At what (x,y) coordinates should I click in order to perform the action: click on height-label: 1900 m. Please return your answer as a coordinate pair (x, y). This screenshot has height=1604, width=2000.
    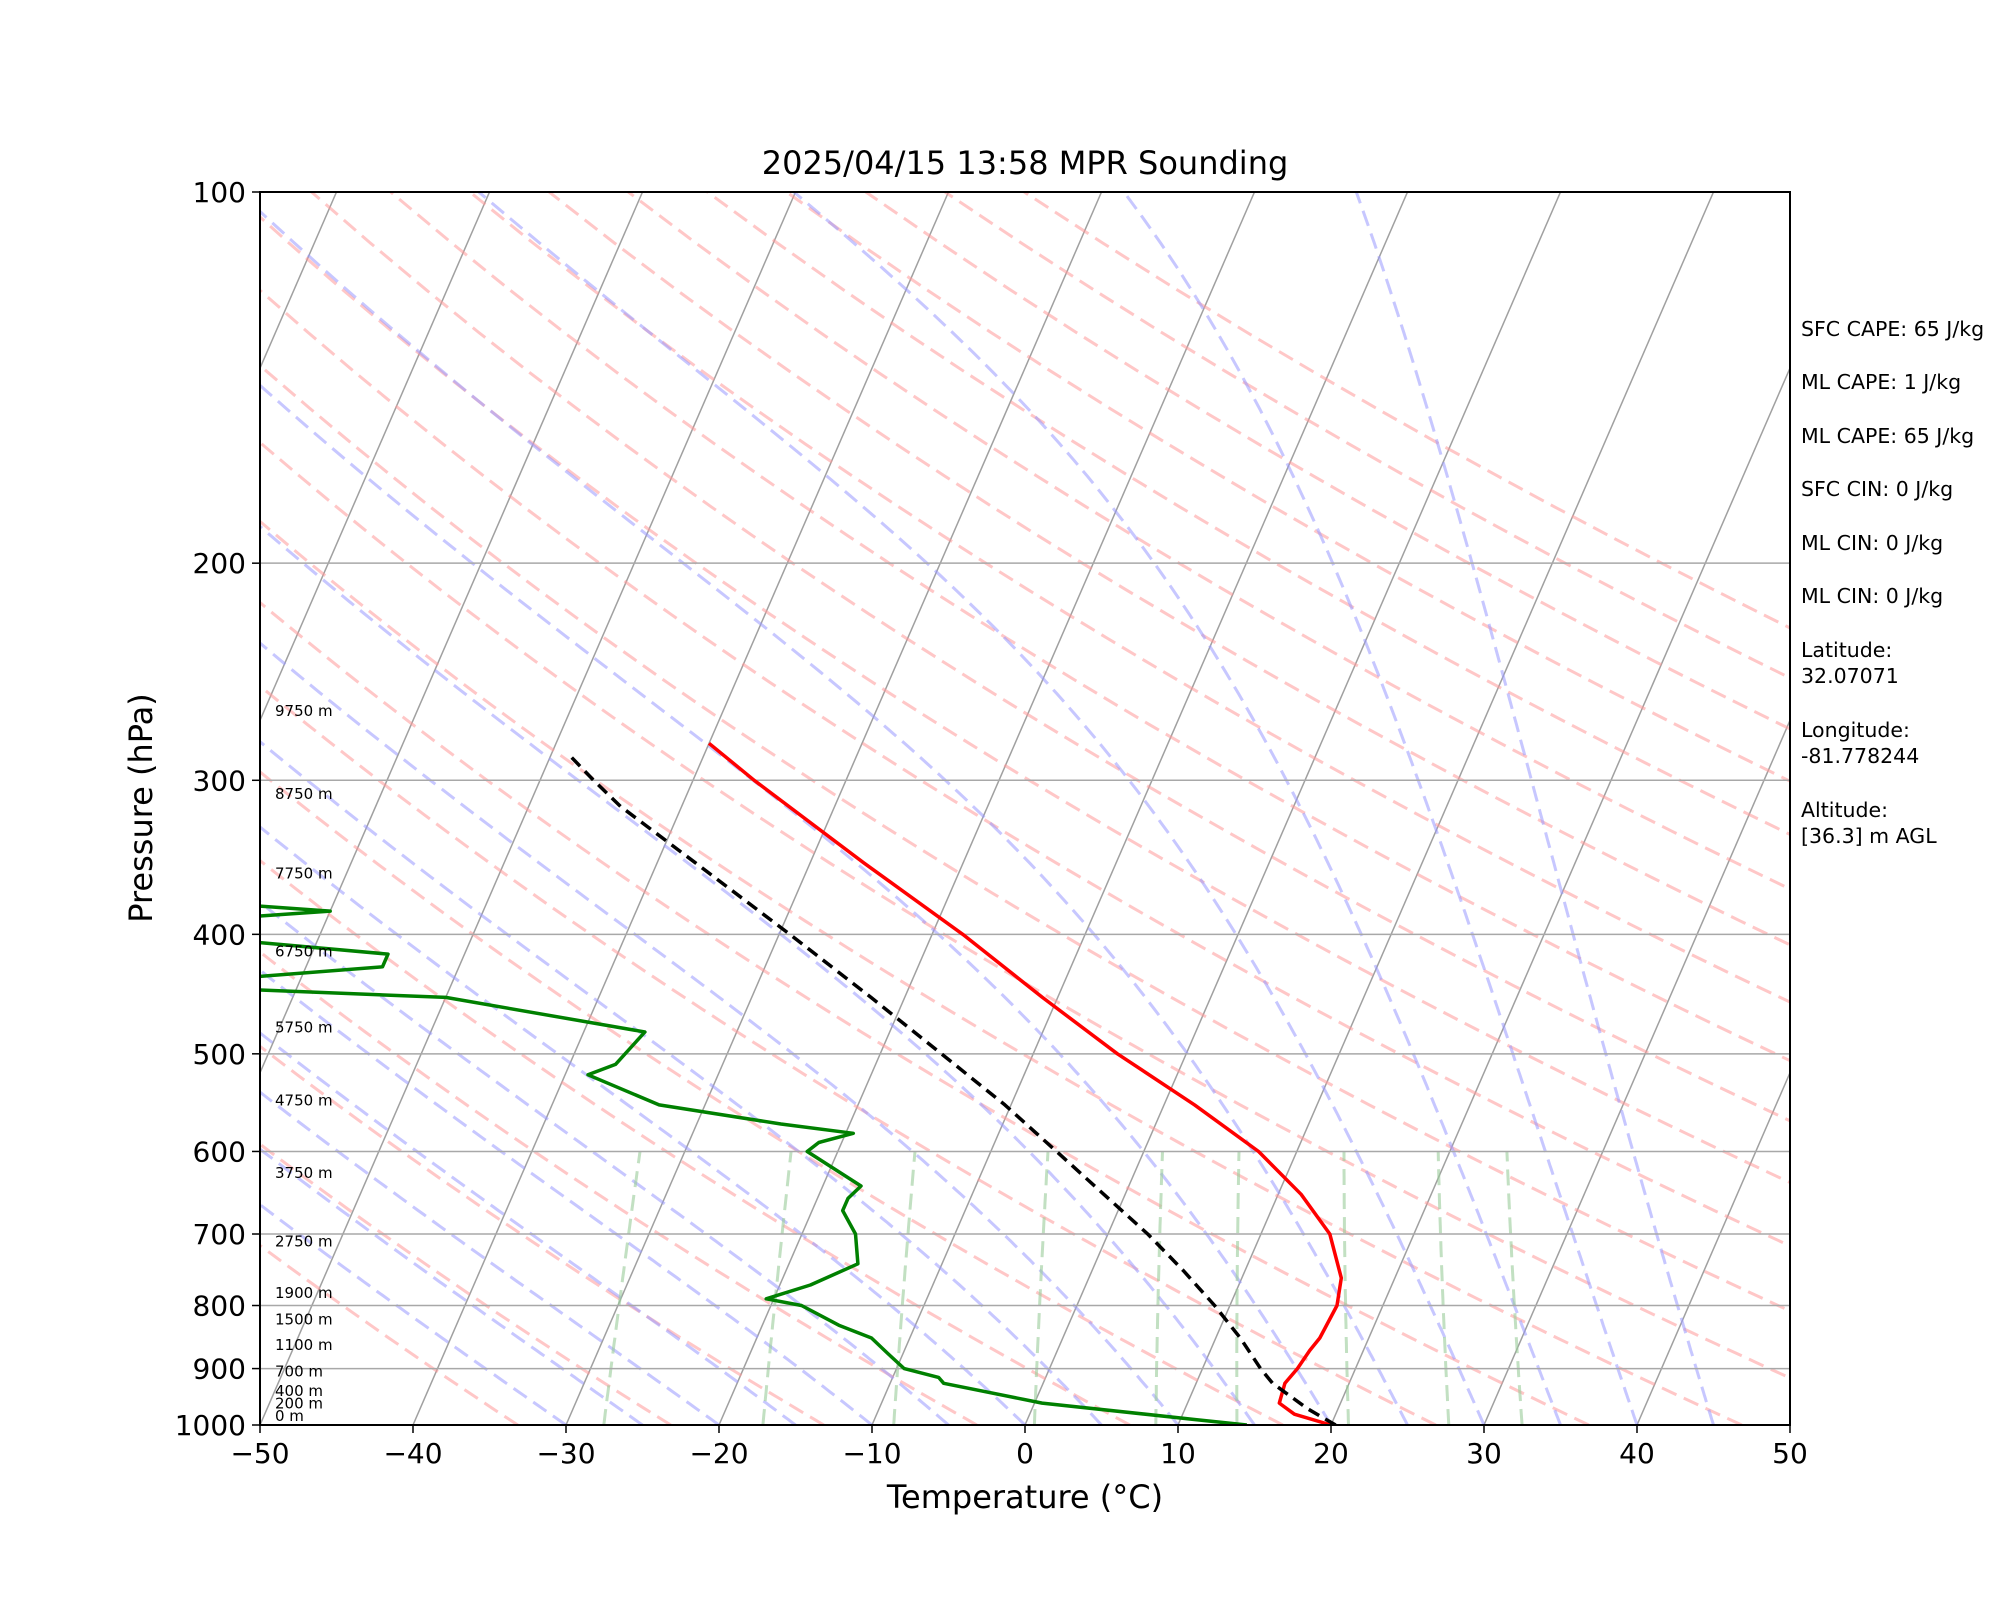
    Looking at the image, I should click on (304, 1293).